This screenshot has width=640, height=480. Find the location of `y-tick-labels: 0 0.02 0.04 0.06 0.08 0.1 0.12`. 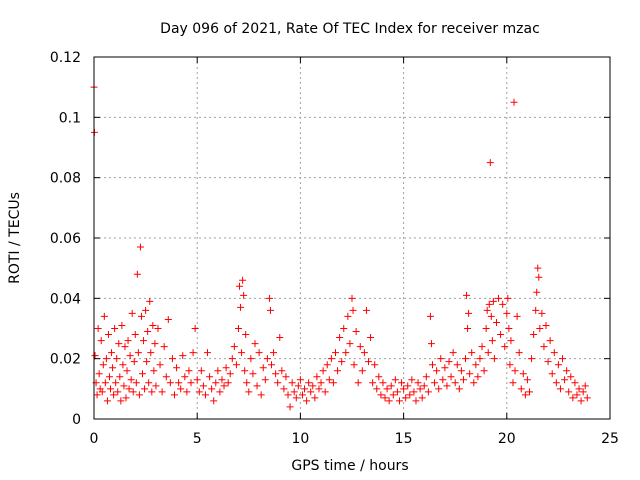

y-tick-labels: 0 0.02 0.04 0.06 0.08 0.1 0.12 is located at coordinates (65, 239).